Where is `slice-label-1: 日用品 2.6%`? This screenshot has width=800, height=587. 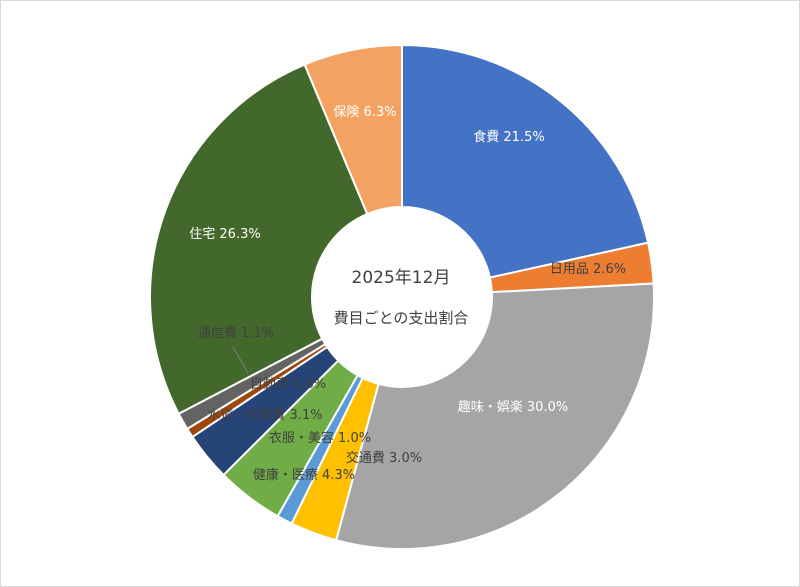 slice-label-1: 日用品 2.6% is located at coordinates (588, 269).